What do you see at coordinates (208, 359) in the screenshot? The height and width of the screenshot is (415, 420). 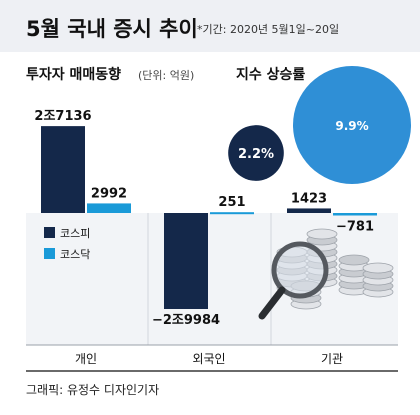 I see `category-label: 외국인` at bounding box center [208, 359].